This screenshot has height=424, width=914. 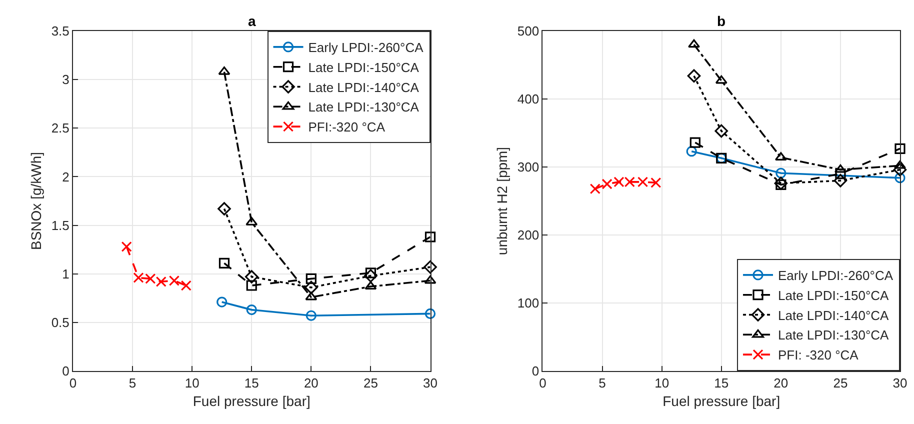 What do you see at coordinates (528, 303) in the screenshot?
I see `y-tick-label: 100` at bounding box center [528, 303].